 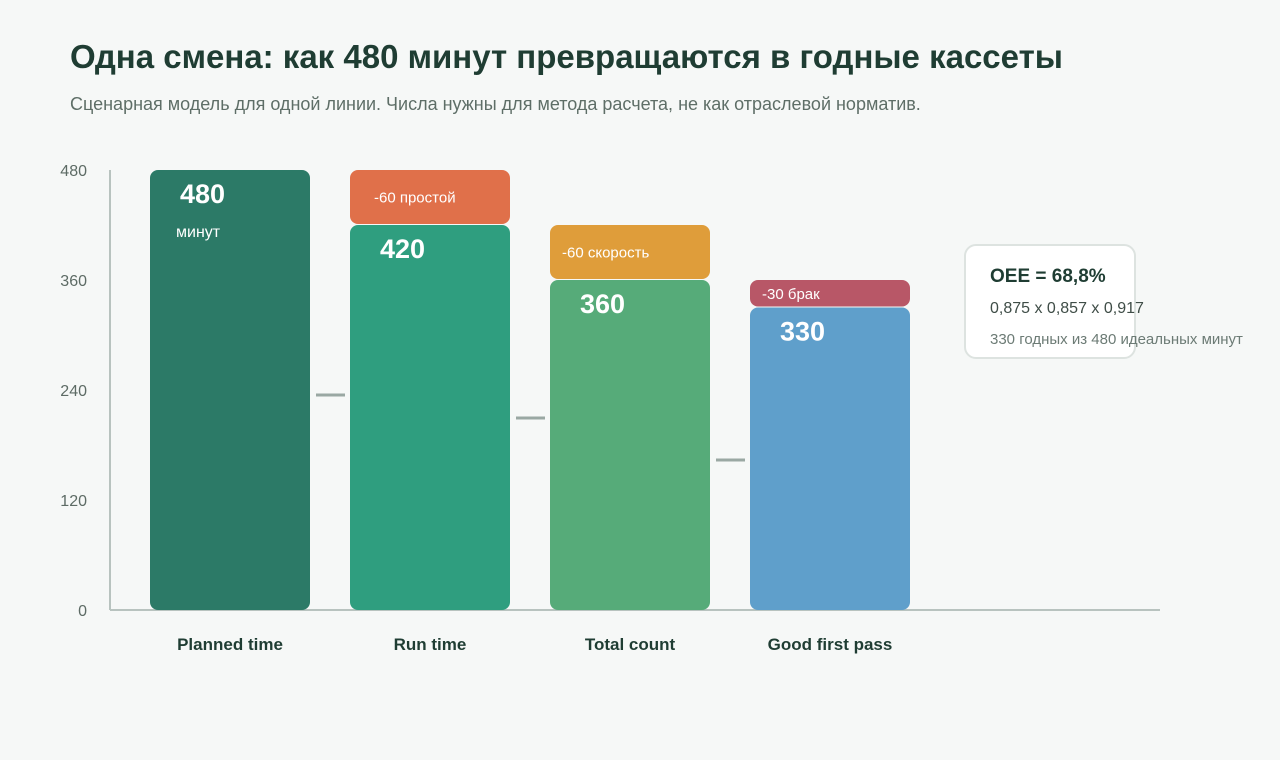 I want to click on category-label-2: Run time, so click(x=430, y=644).